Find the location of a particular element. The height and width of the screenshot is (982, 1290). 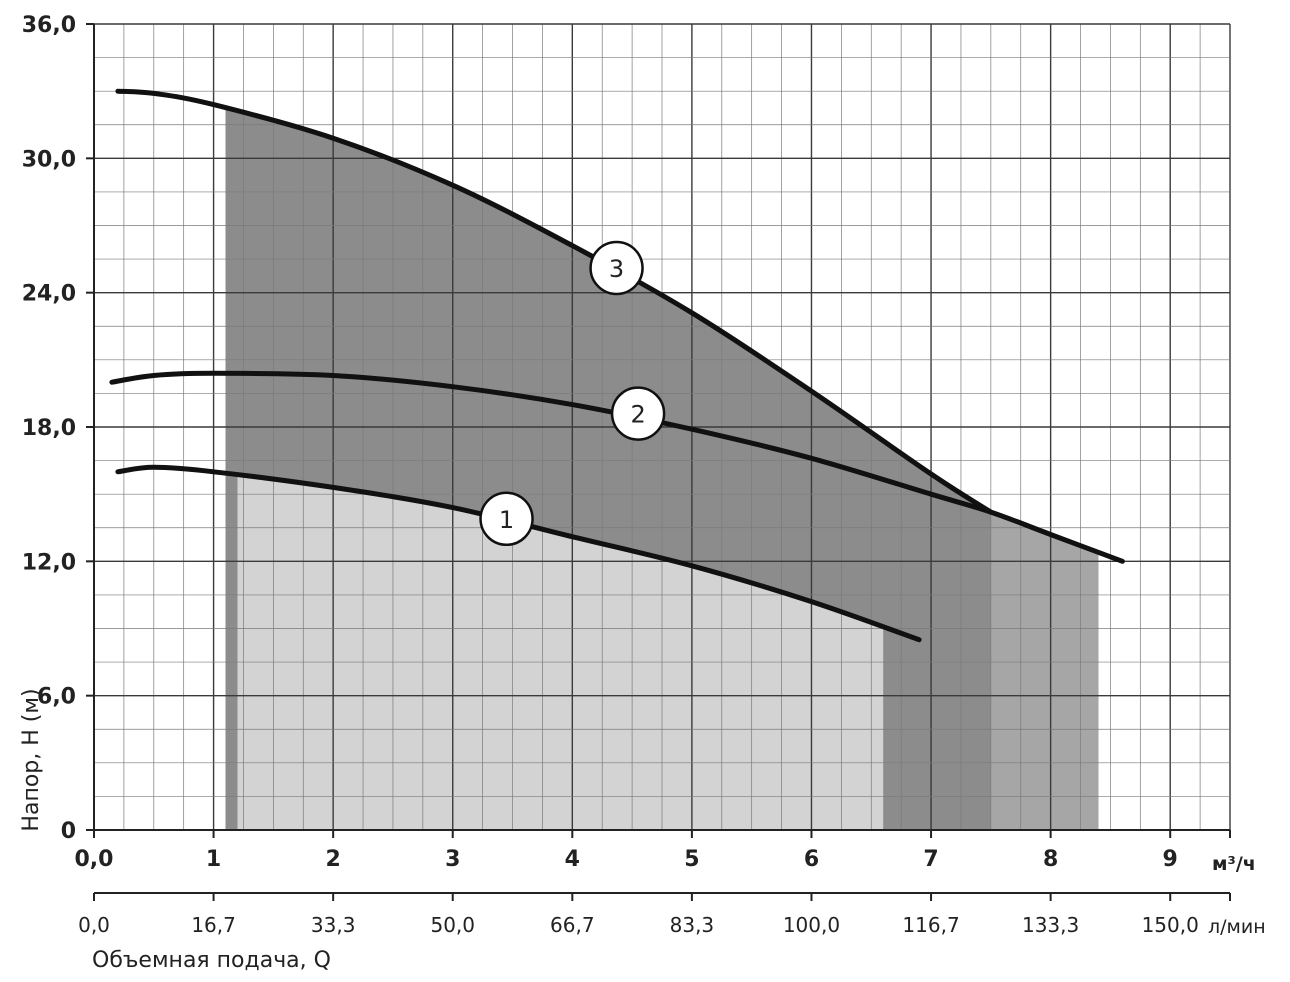

x-tick-label: 2 is located at coordinates (333, 859).